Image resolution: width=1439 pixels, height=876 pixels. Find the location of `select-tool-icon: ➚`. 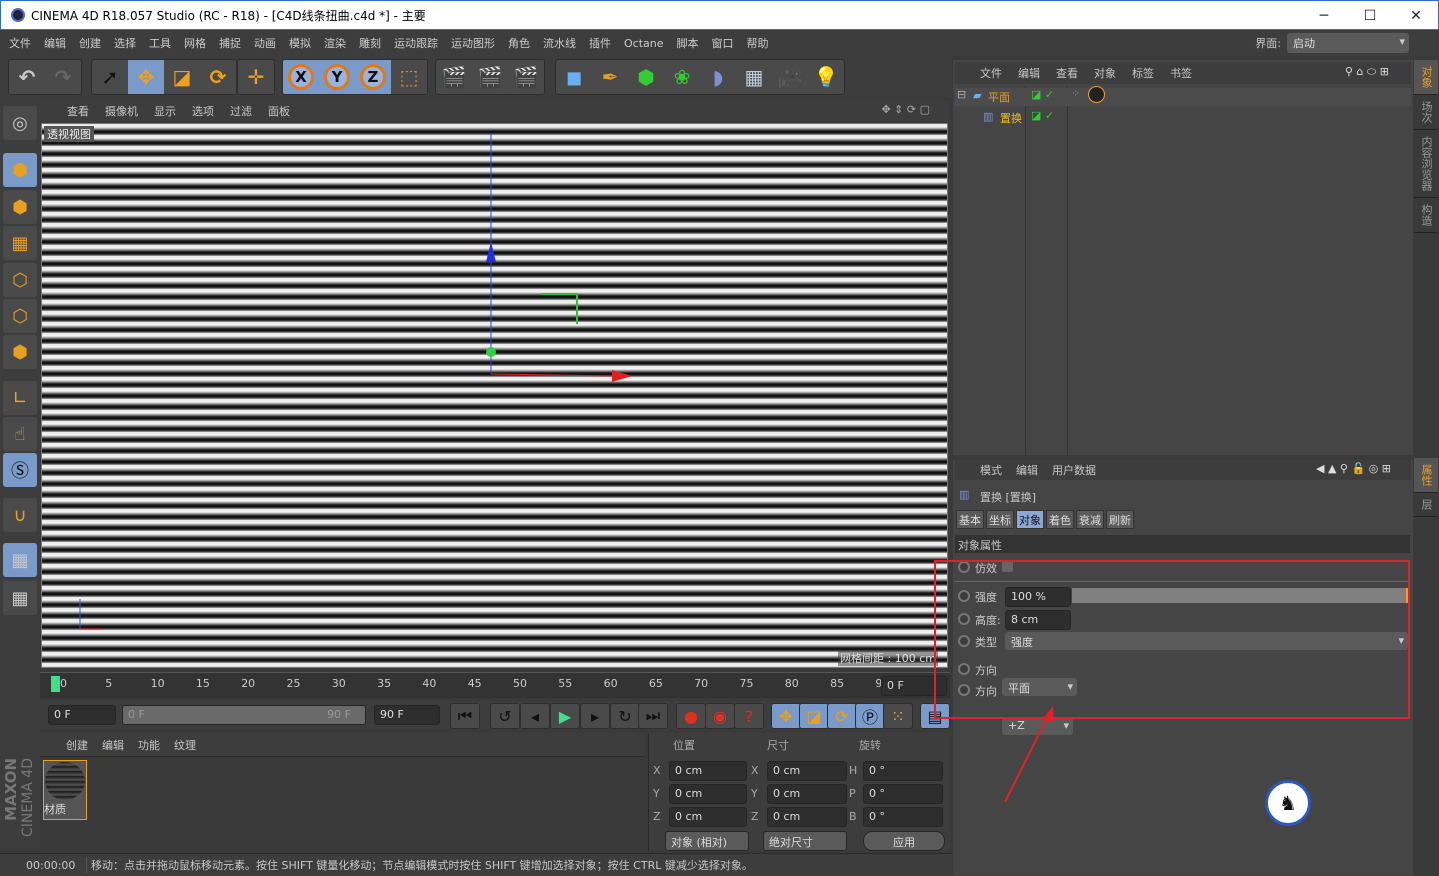

select-tool-icon: ➚ is located at coordinates (110, 77).